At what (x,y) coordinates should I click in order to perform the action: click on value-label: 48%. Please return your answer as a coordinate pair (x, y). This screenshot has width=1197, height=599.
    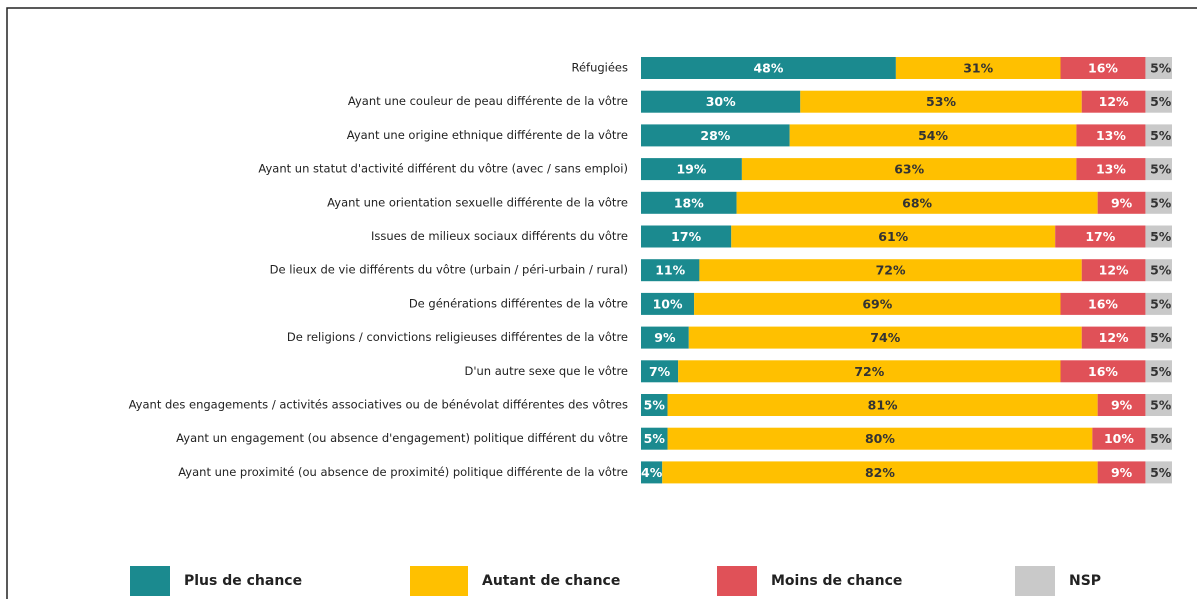
    Looking at the image, I should click on (768, 68).